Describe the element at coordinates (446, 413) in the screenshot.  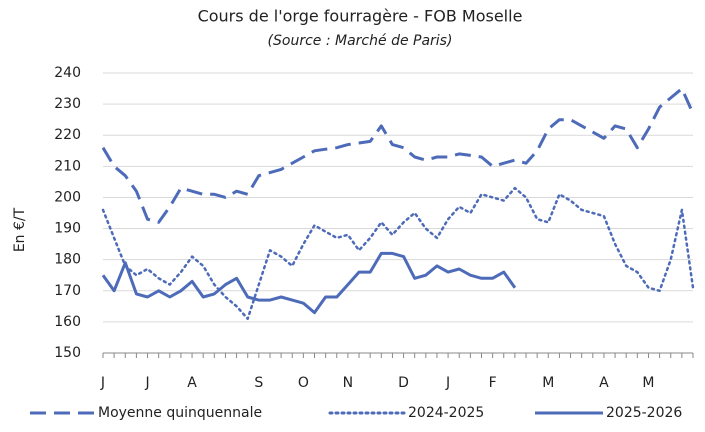
I see `legend-label: 2024-2025` at that location.